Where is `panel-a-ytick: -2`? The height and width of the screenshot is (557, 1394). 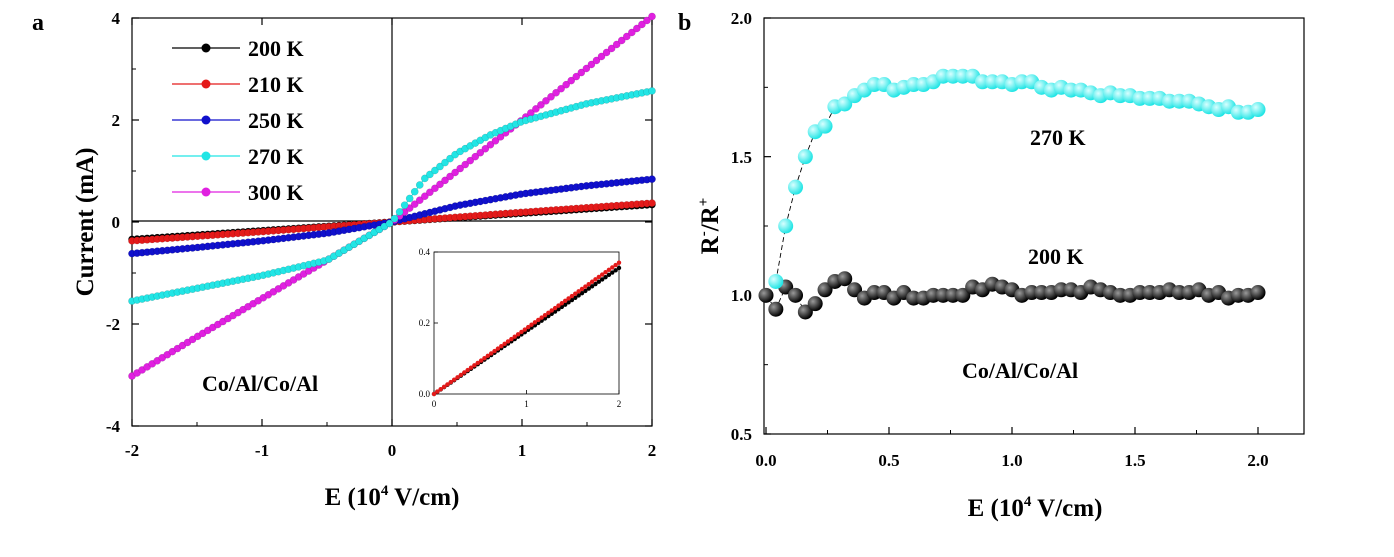
panel-a-ytick: -2 is located at coordinates (113, 324).